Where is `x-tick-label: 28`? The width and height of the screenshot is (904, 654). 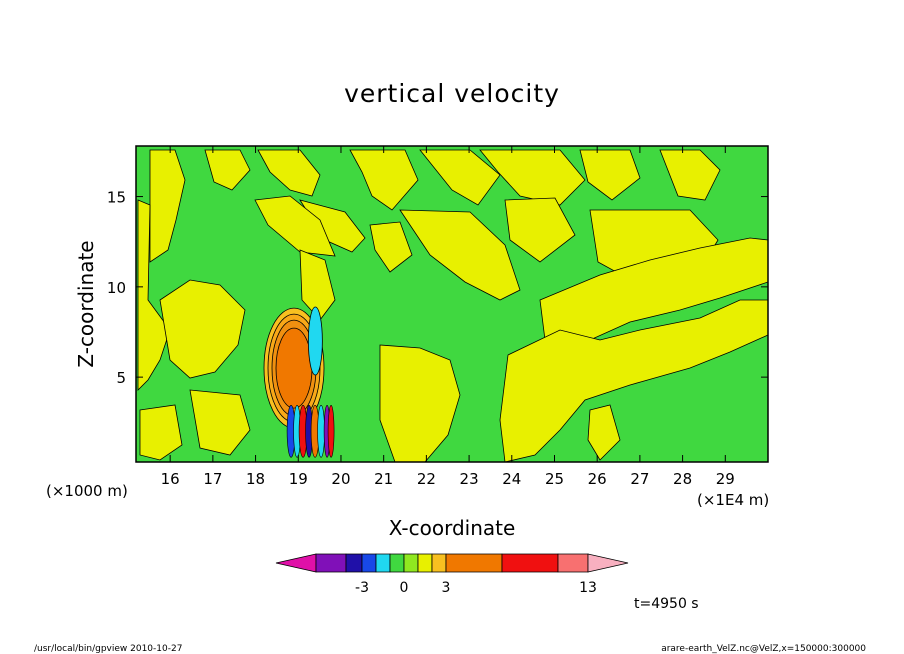 x-tick-label: 28 is located at coordinates (682, 479).